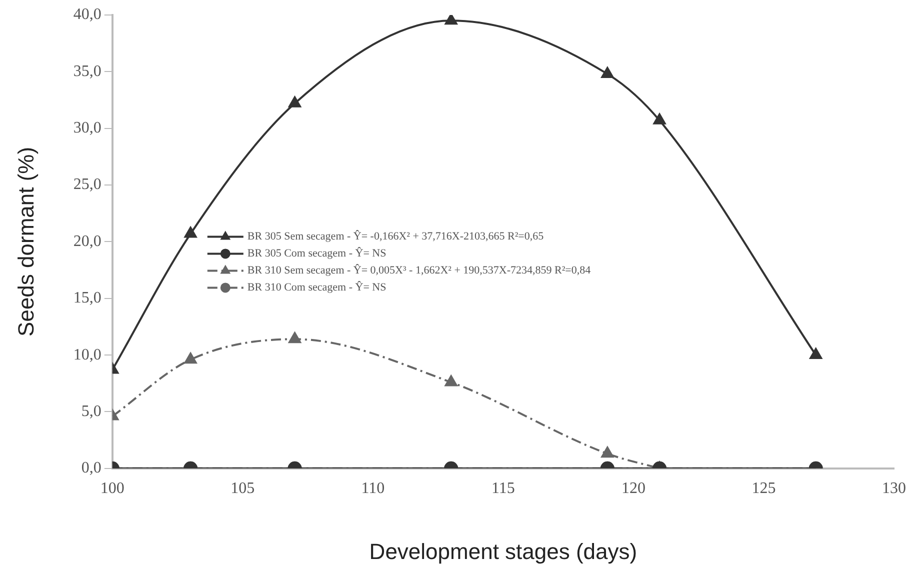 The image size is (914, 580). I want to click on x-tick-label: 125, so click(764, 489).